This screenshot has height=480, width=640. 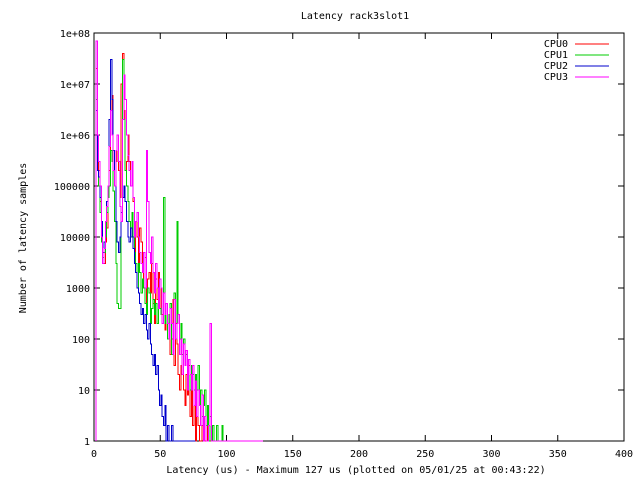 What do you see at coordinates (556, 55) in the screenshot?
I see `legend-label-cpu1: CPU1` at bounding box center [556, 55].